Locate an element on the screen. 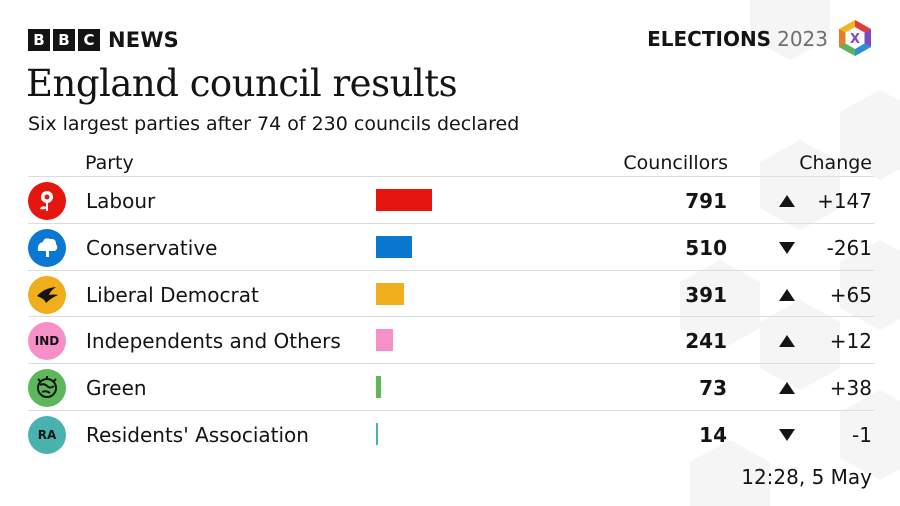  bbc-letter-b1: B is located at coordinates (39, 40).